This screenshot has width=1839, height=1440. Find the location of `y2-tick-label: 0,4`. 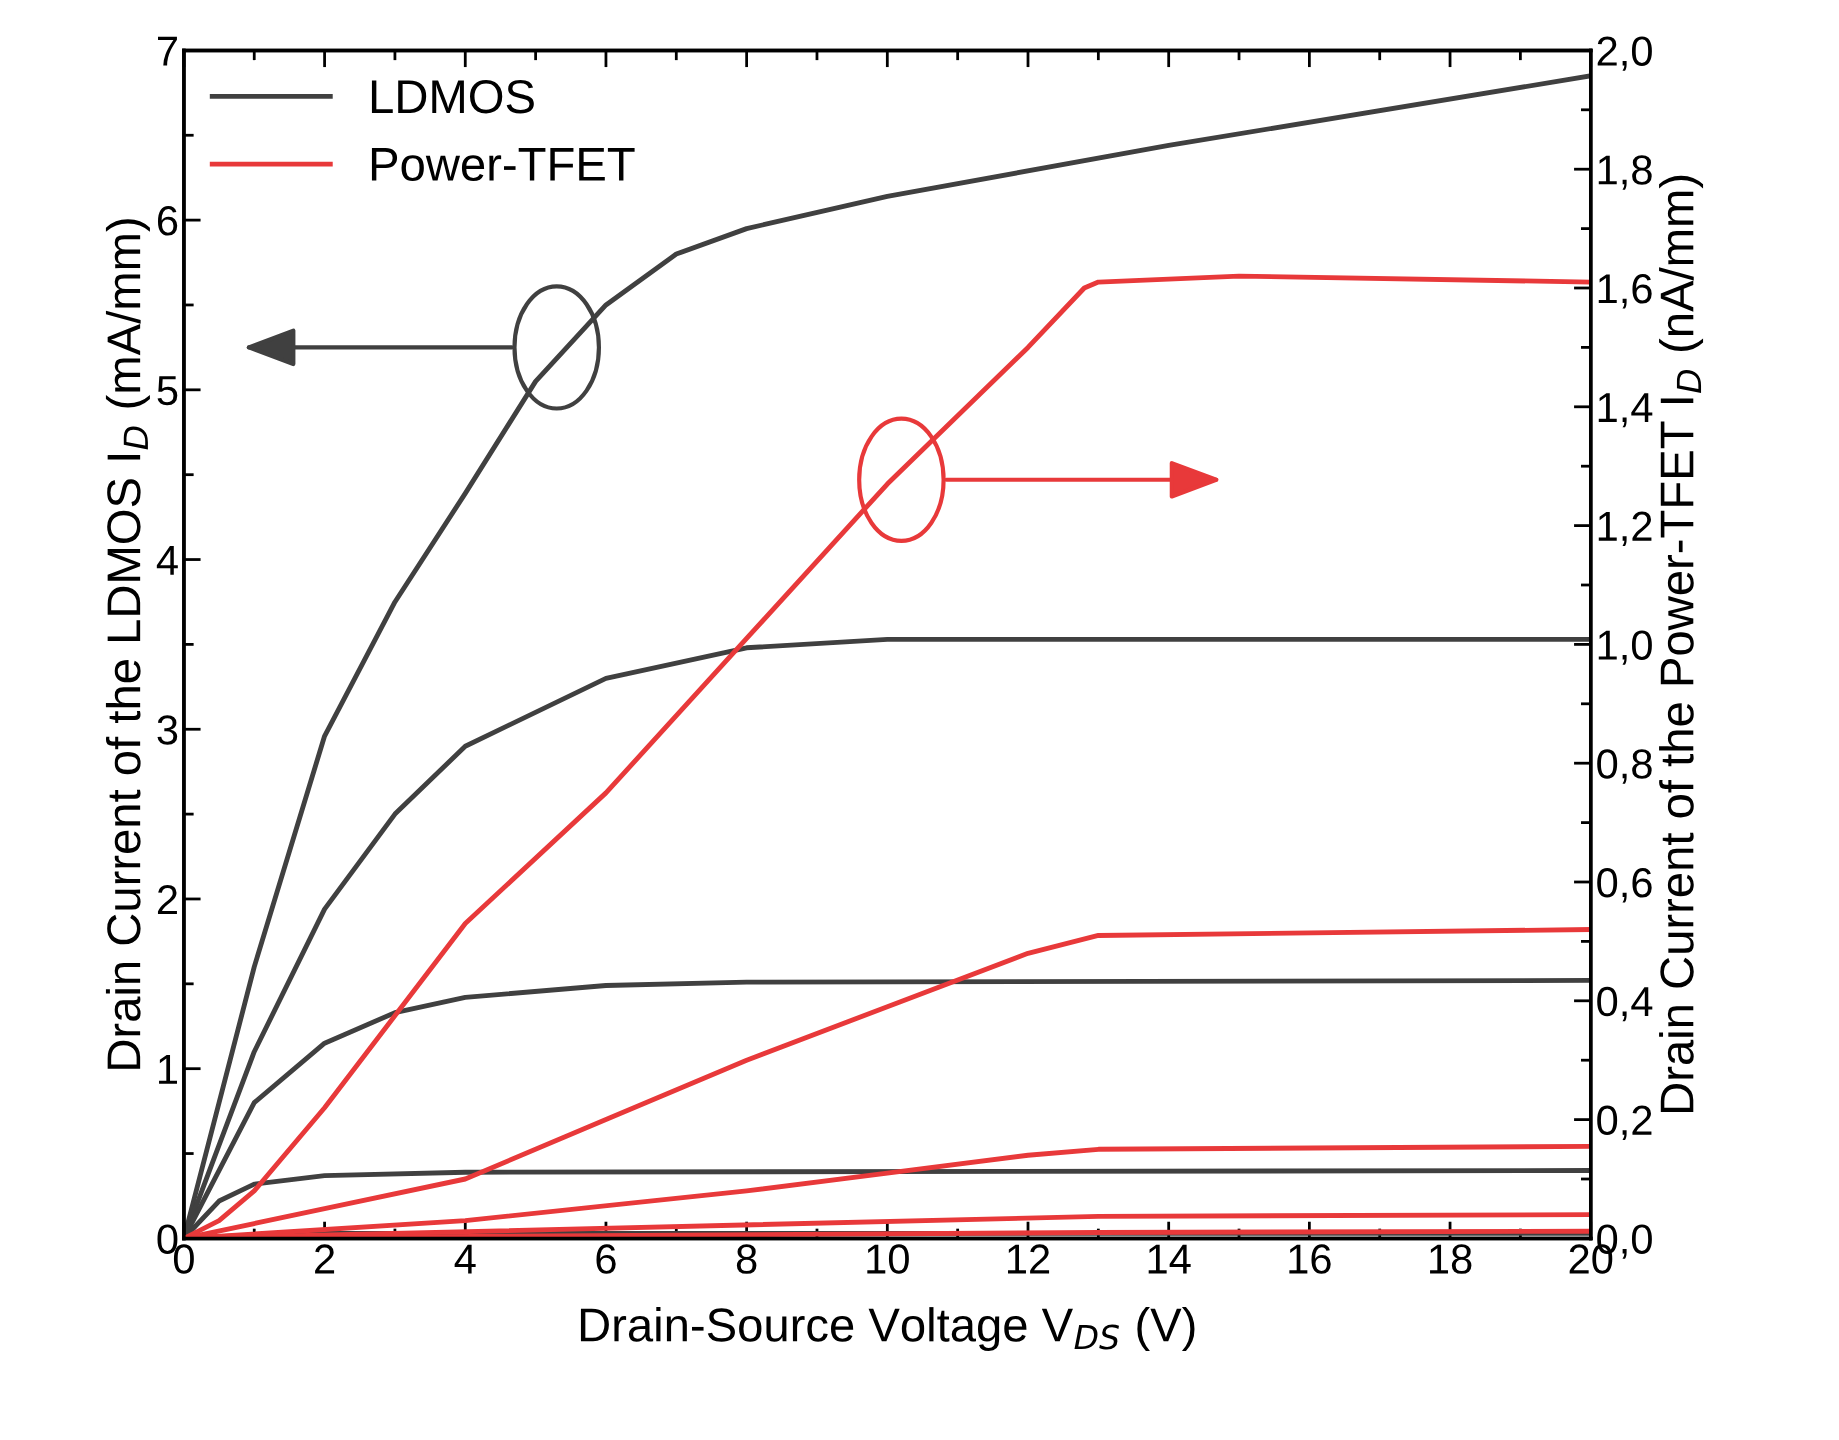

y2-tick-label: 0,4 is located at coordinates (1625, 1004).